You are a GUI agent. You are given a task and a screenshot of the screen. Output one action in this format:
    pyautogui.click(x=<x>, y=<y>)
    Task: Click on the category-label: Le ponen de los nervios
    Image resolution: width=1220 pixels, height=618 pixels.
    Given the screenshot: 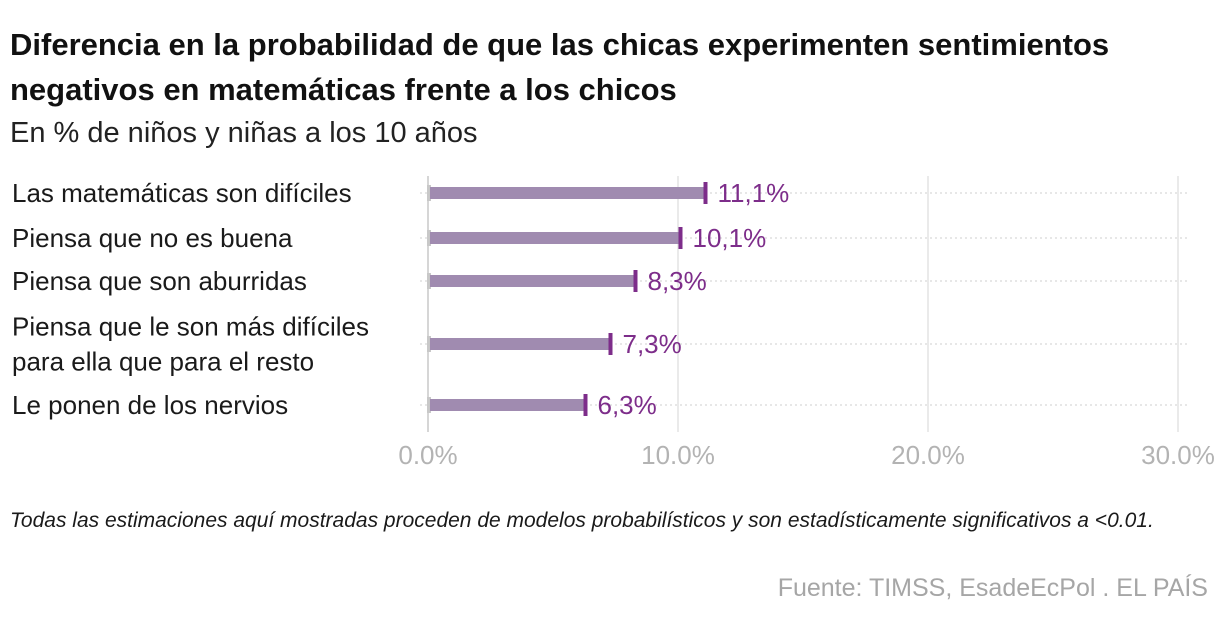 What is the action you would take?
    pyautogui.click(x=150, y=405)
    